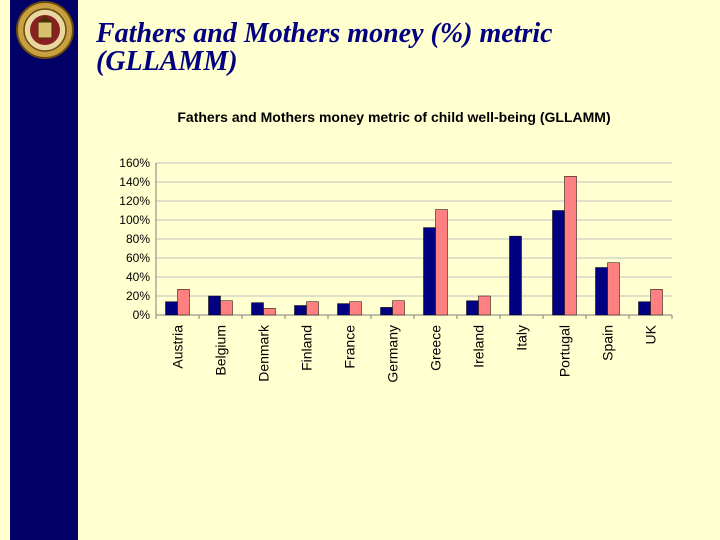  I want to click on y-tick-label: 80%, so click(138, 239).